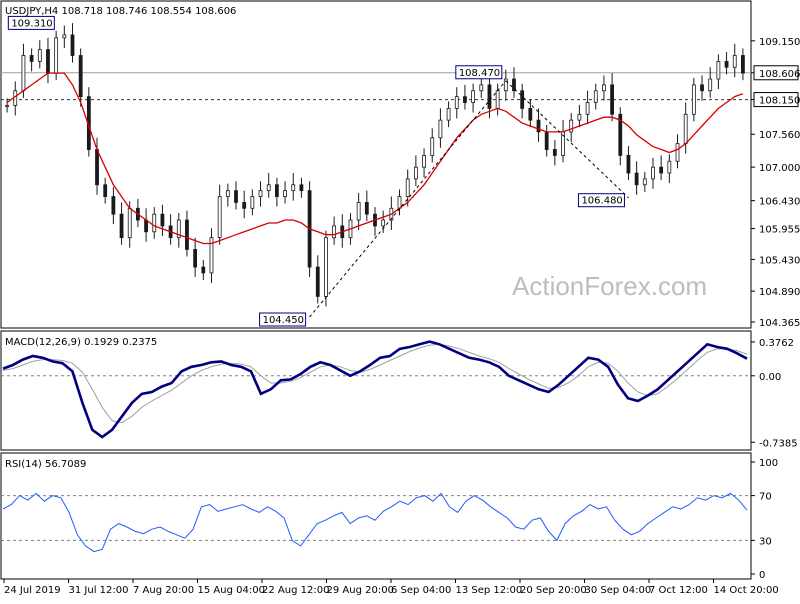  What do you see at coordinates (360, 590) in the screenshot?
I see `x-tick-label: 29 Aug 20:00` at bounding box center [360, 590].